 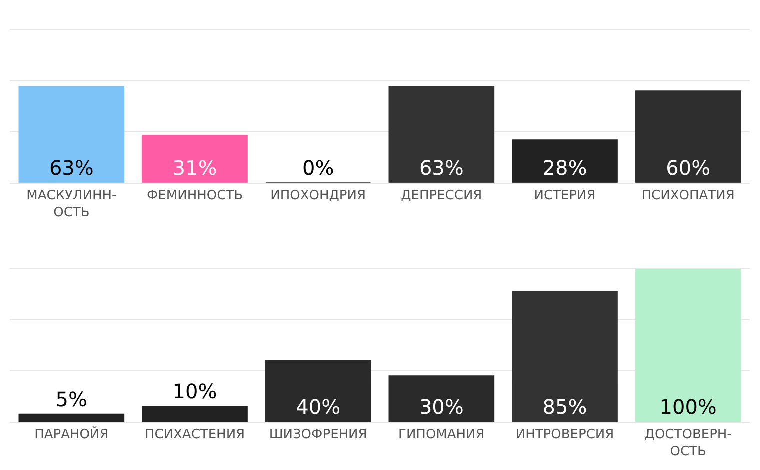 What do you see at coordinates (565, 435) in the screenshot?
I see `x-tick-label: ИНТРОВЕРСИЯ` at bounding box center [565, 435].